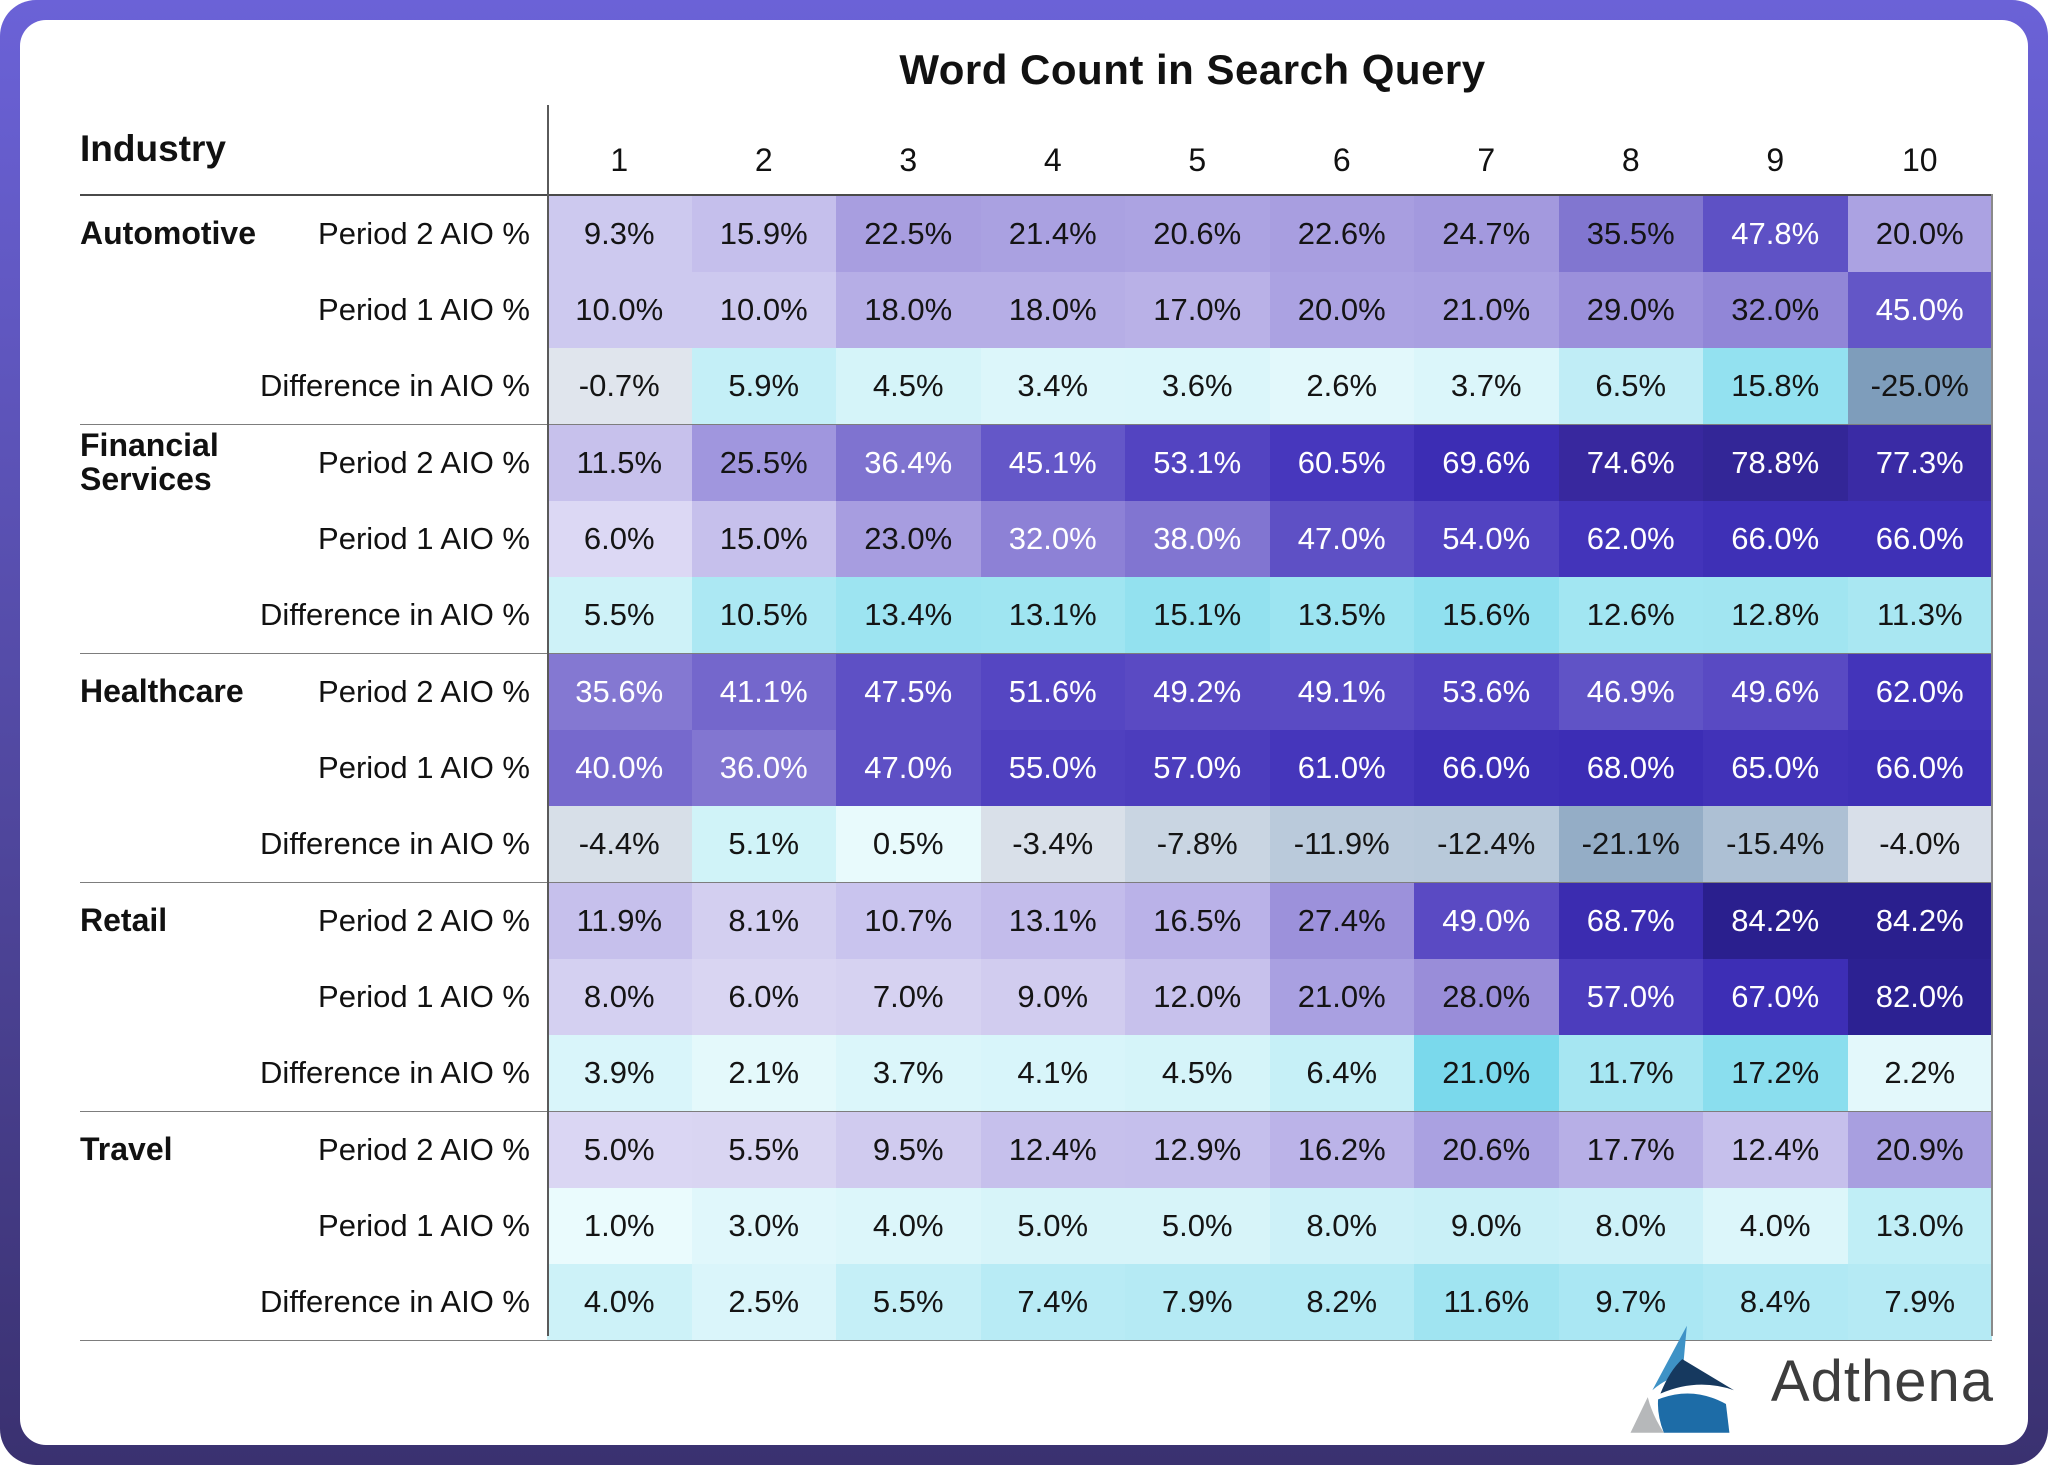 The image size is (2048, 1465). Describe the element at coordinates (1919, 692) in the screenshot. I see `heatmap-cell: 62.0%` at that location.